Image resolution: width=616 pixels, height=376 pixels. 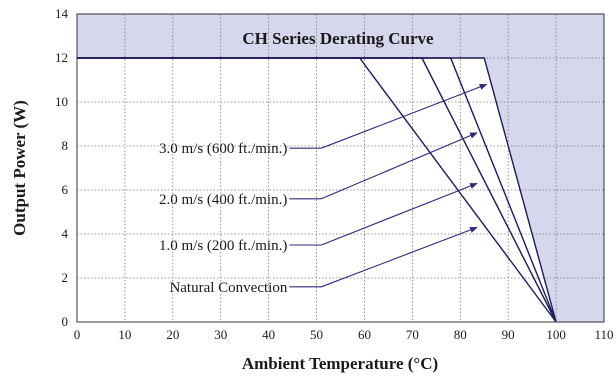 I want to click on x-tick-label: 80, so click(x=460, y=334).